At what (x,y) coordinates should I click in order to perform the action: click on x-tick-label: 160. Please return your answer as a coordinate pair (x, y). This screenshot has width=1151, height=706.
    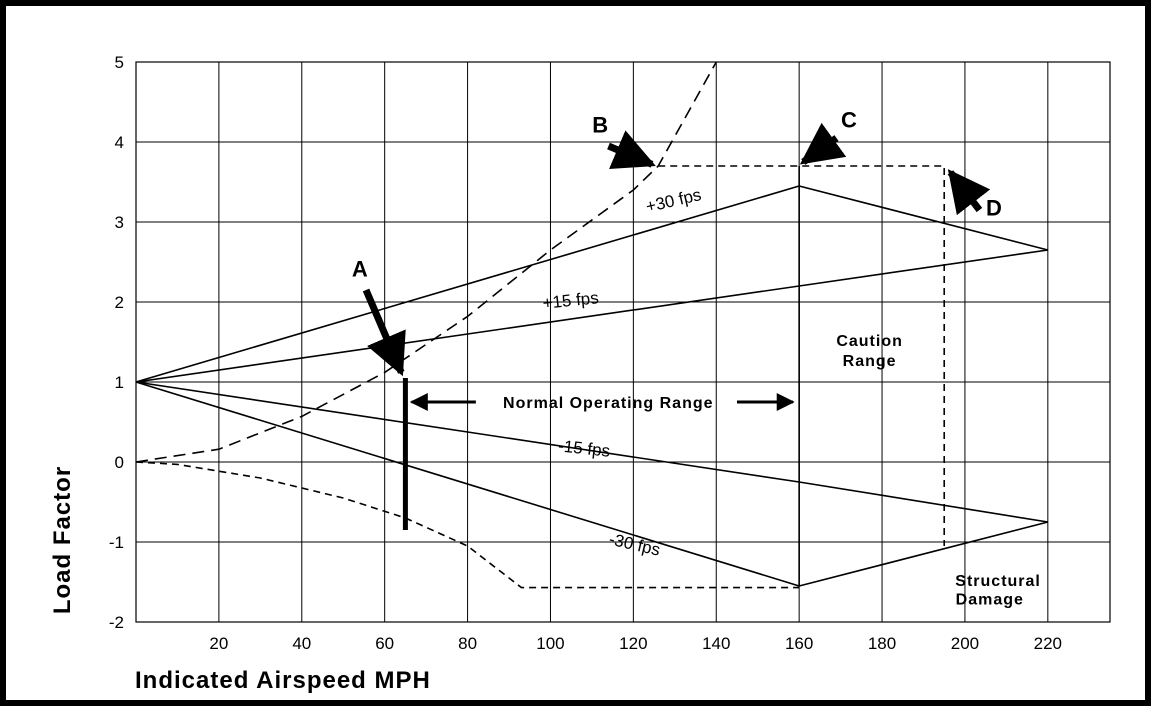
    Looking at the image, I should click on (799, 643).